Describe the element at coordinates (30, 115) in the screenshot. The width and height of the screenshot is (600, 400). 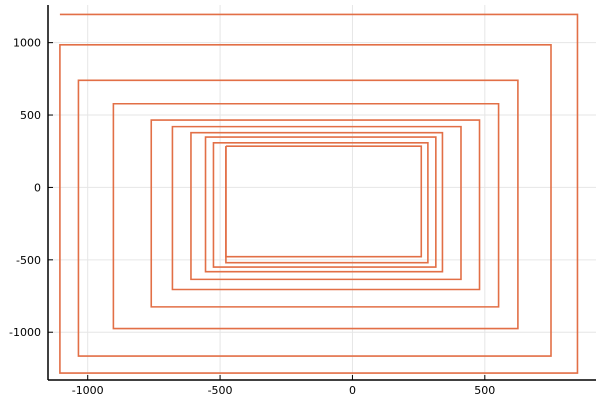
I see `y-tick-label: 500` at that location.